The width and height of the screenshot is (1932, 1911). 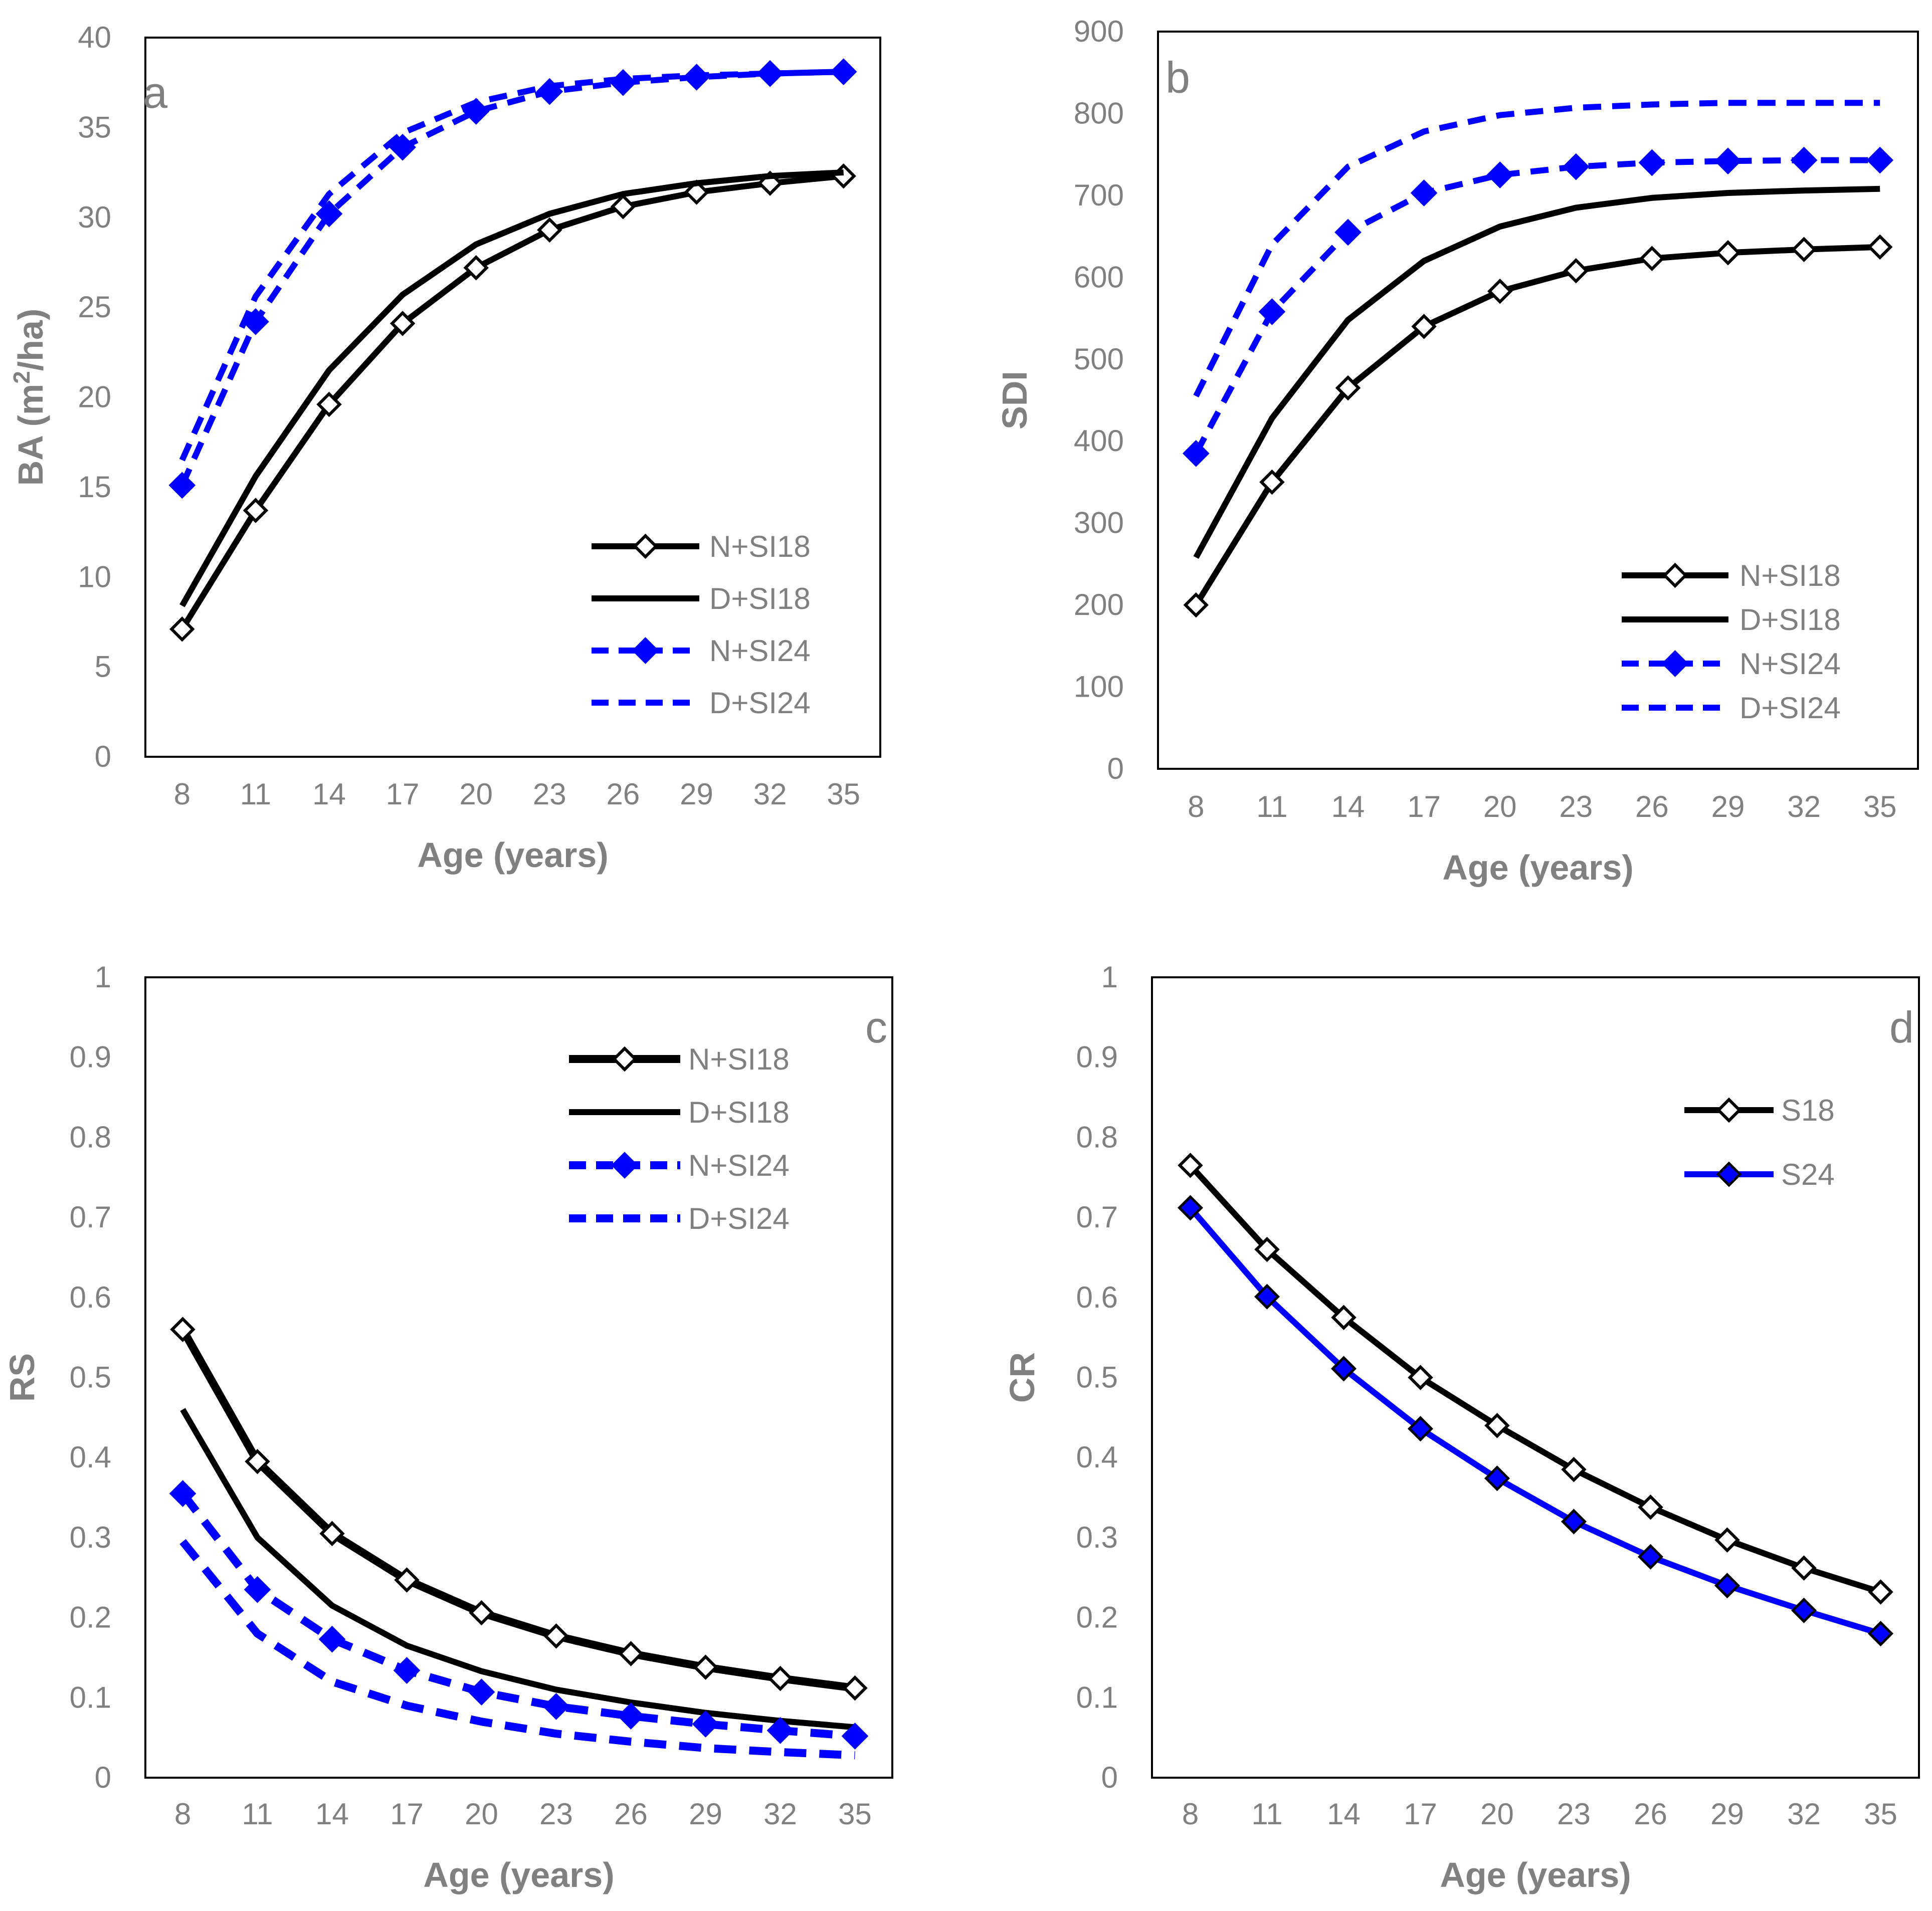 I want to click on y-tick-label: 0.5, so click(x=90, y=1378).